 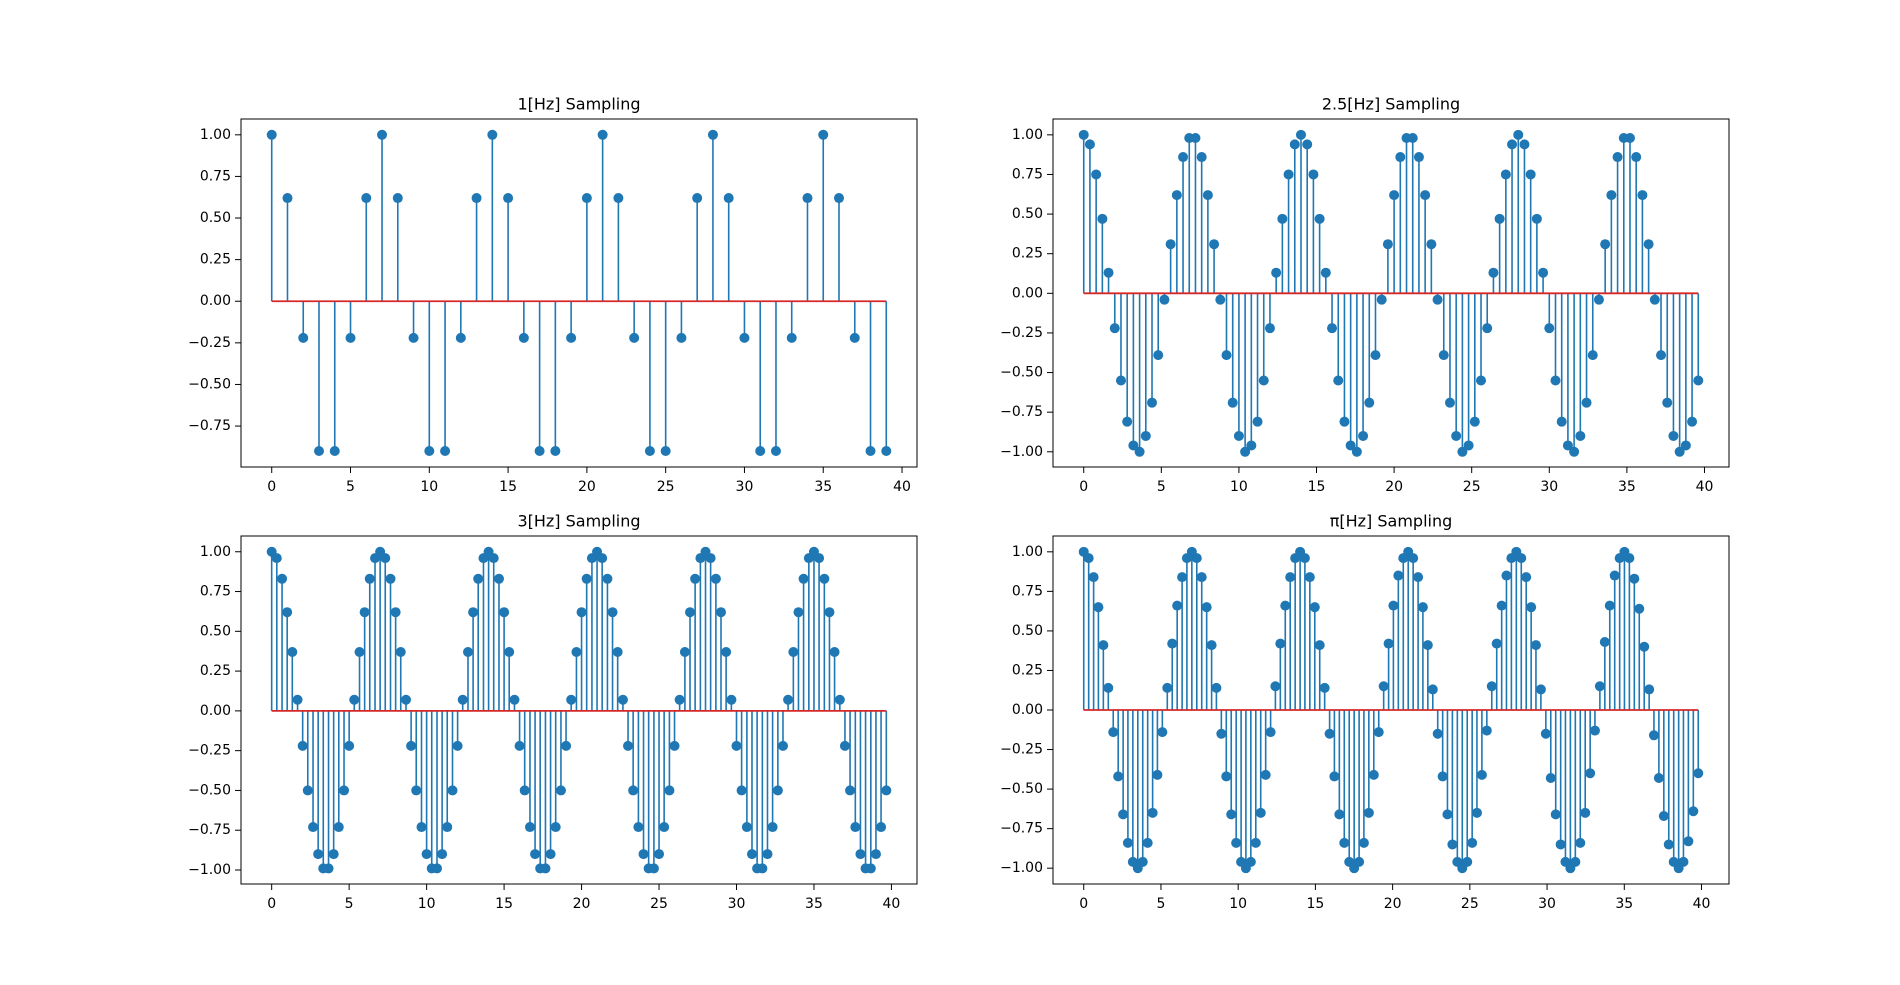 What do you see at coordinates (1021, 789) in the screenshot?
I see `y-tick-label: −0.50` at bounding box center [1021, 789].